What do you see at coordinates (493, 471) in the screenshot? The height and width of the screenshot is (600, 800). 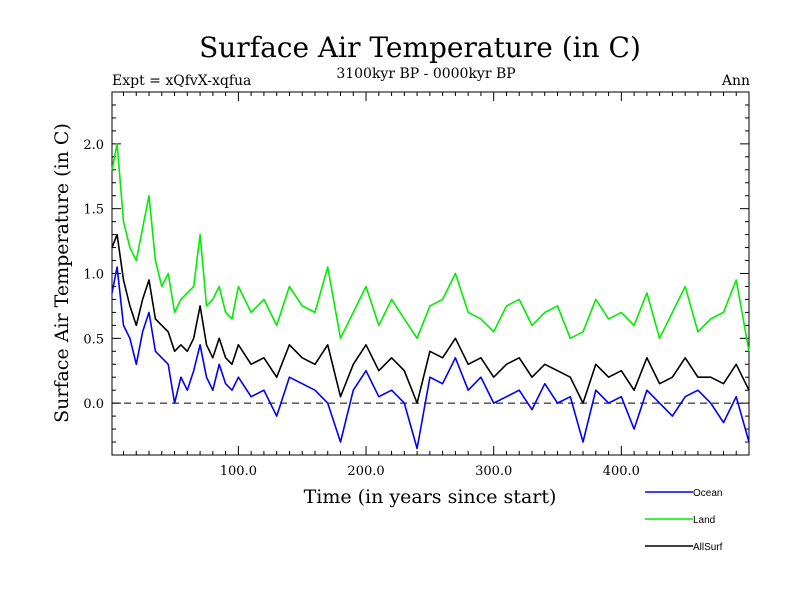 I see `x-tick-label: 300.0` at bounding box center [493, 471].